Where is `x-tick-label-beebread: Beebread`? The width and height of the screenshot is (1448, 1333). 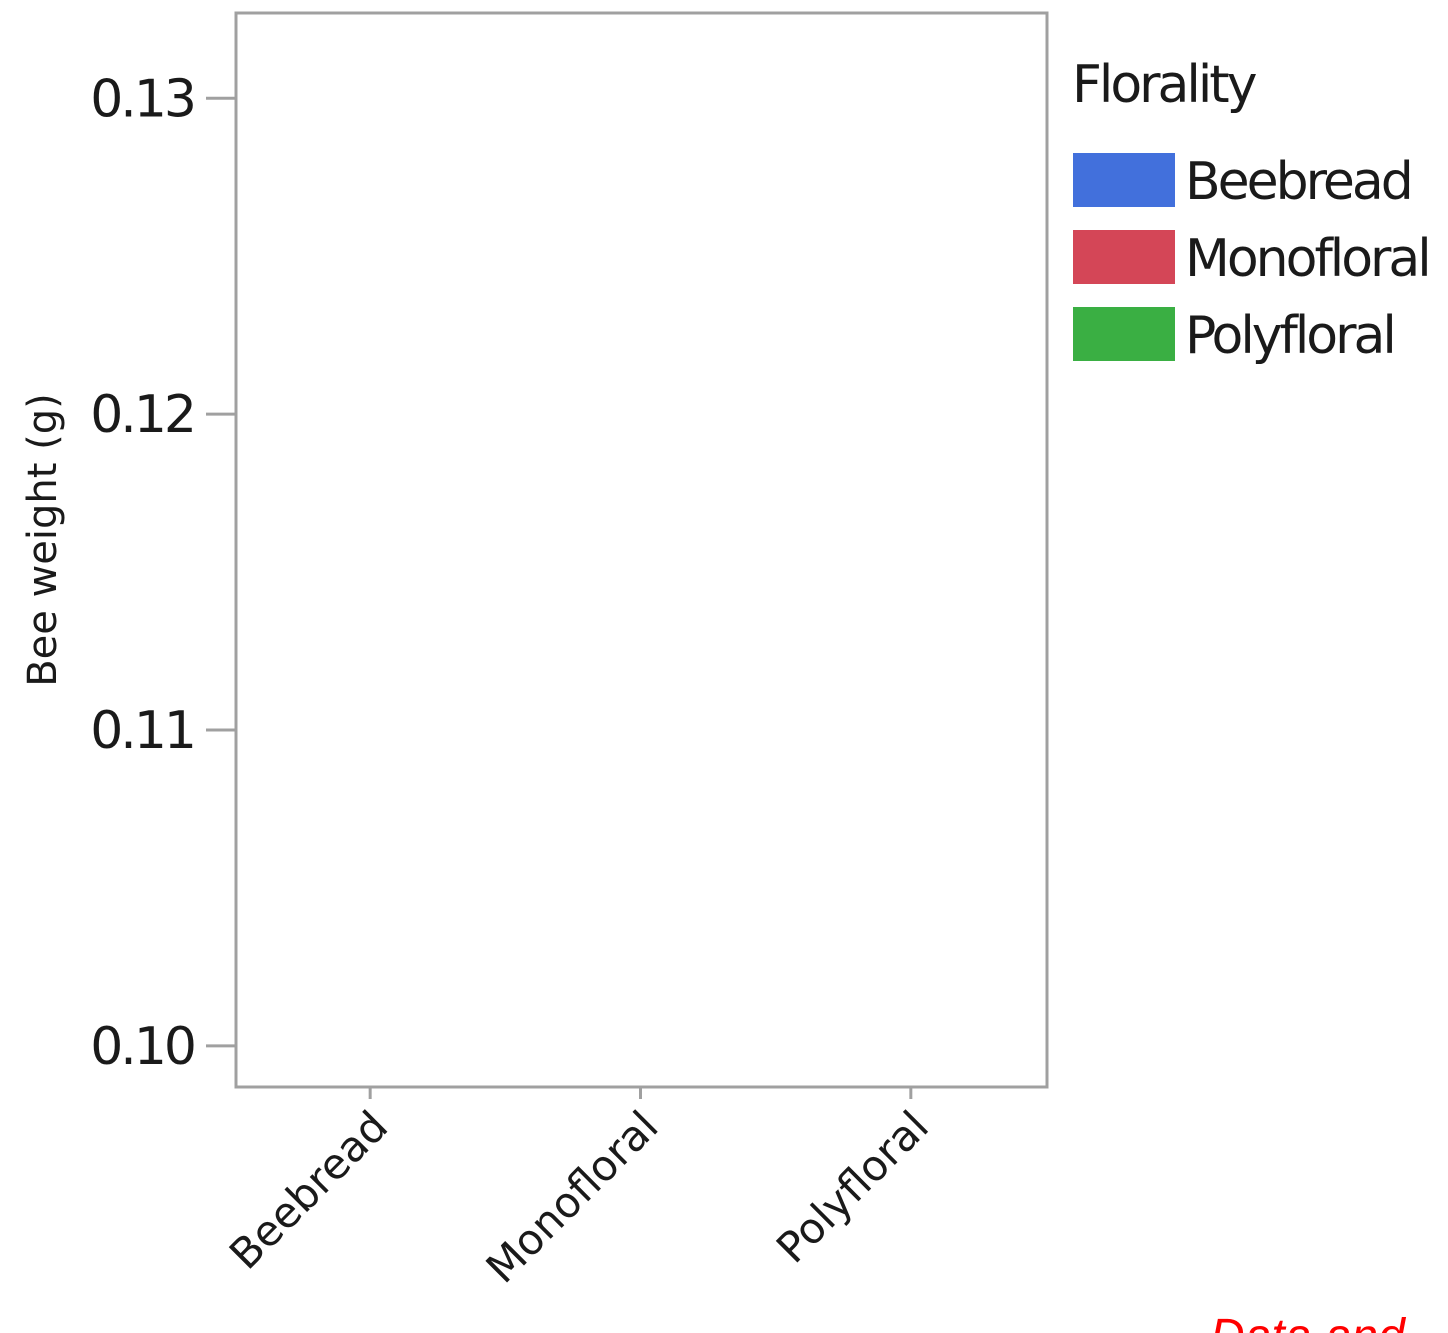 x-tick-label-beebread: Beebread is located at coordinates (308, 1189).